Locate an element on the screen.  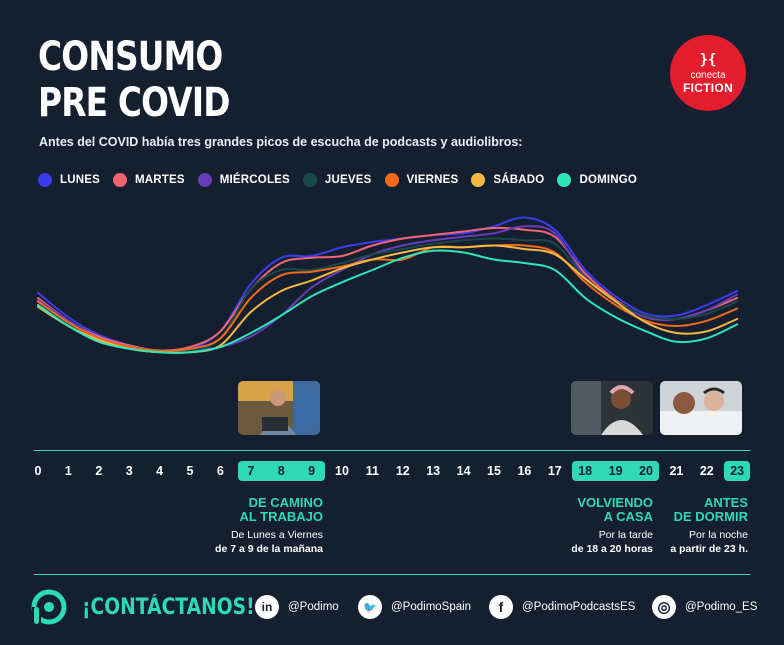
x-tick-label-13: 13 is located at coordinates (433, 471).